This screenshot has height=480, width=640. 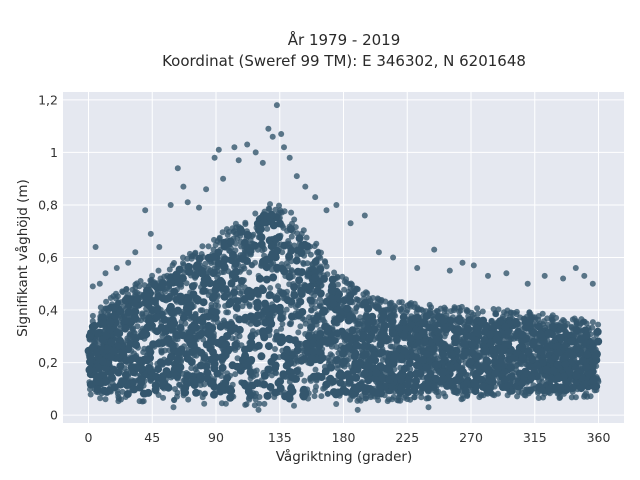 What do you see at coordinates (48, 310) in the screenshot?
I see `y-tick-label: 0,4` at bounding box center [48, 310].